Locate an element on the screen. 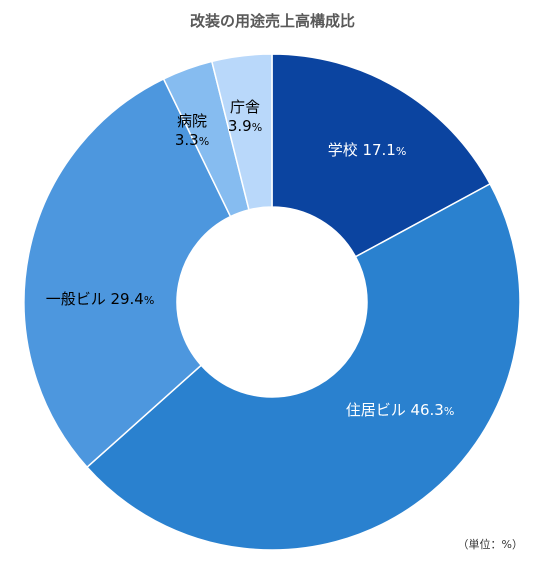 Image resolution: width=545 pixels, height=562 pixels. slice-label-2: 住居ビル 46.3% is located at coordinates (400, 410).